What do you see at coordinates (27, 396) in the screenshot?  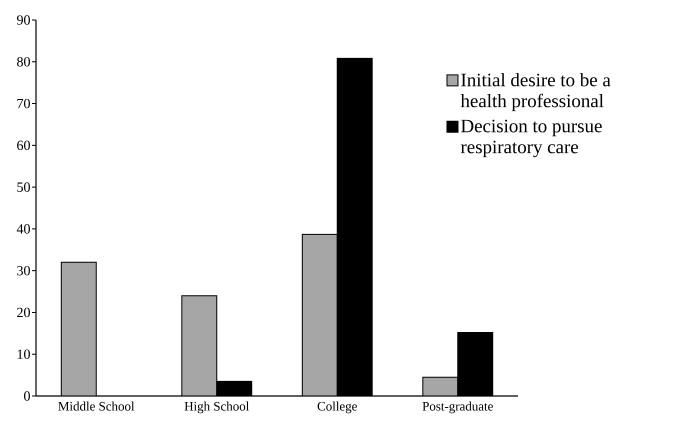 I see `y-tick-label: 0` at bounding box center [27, 396].